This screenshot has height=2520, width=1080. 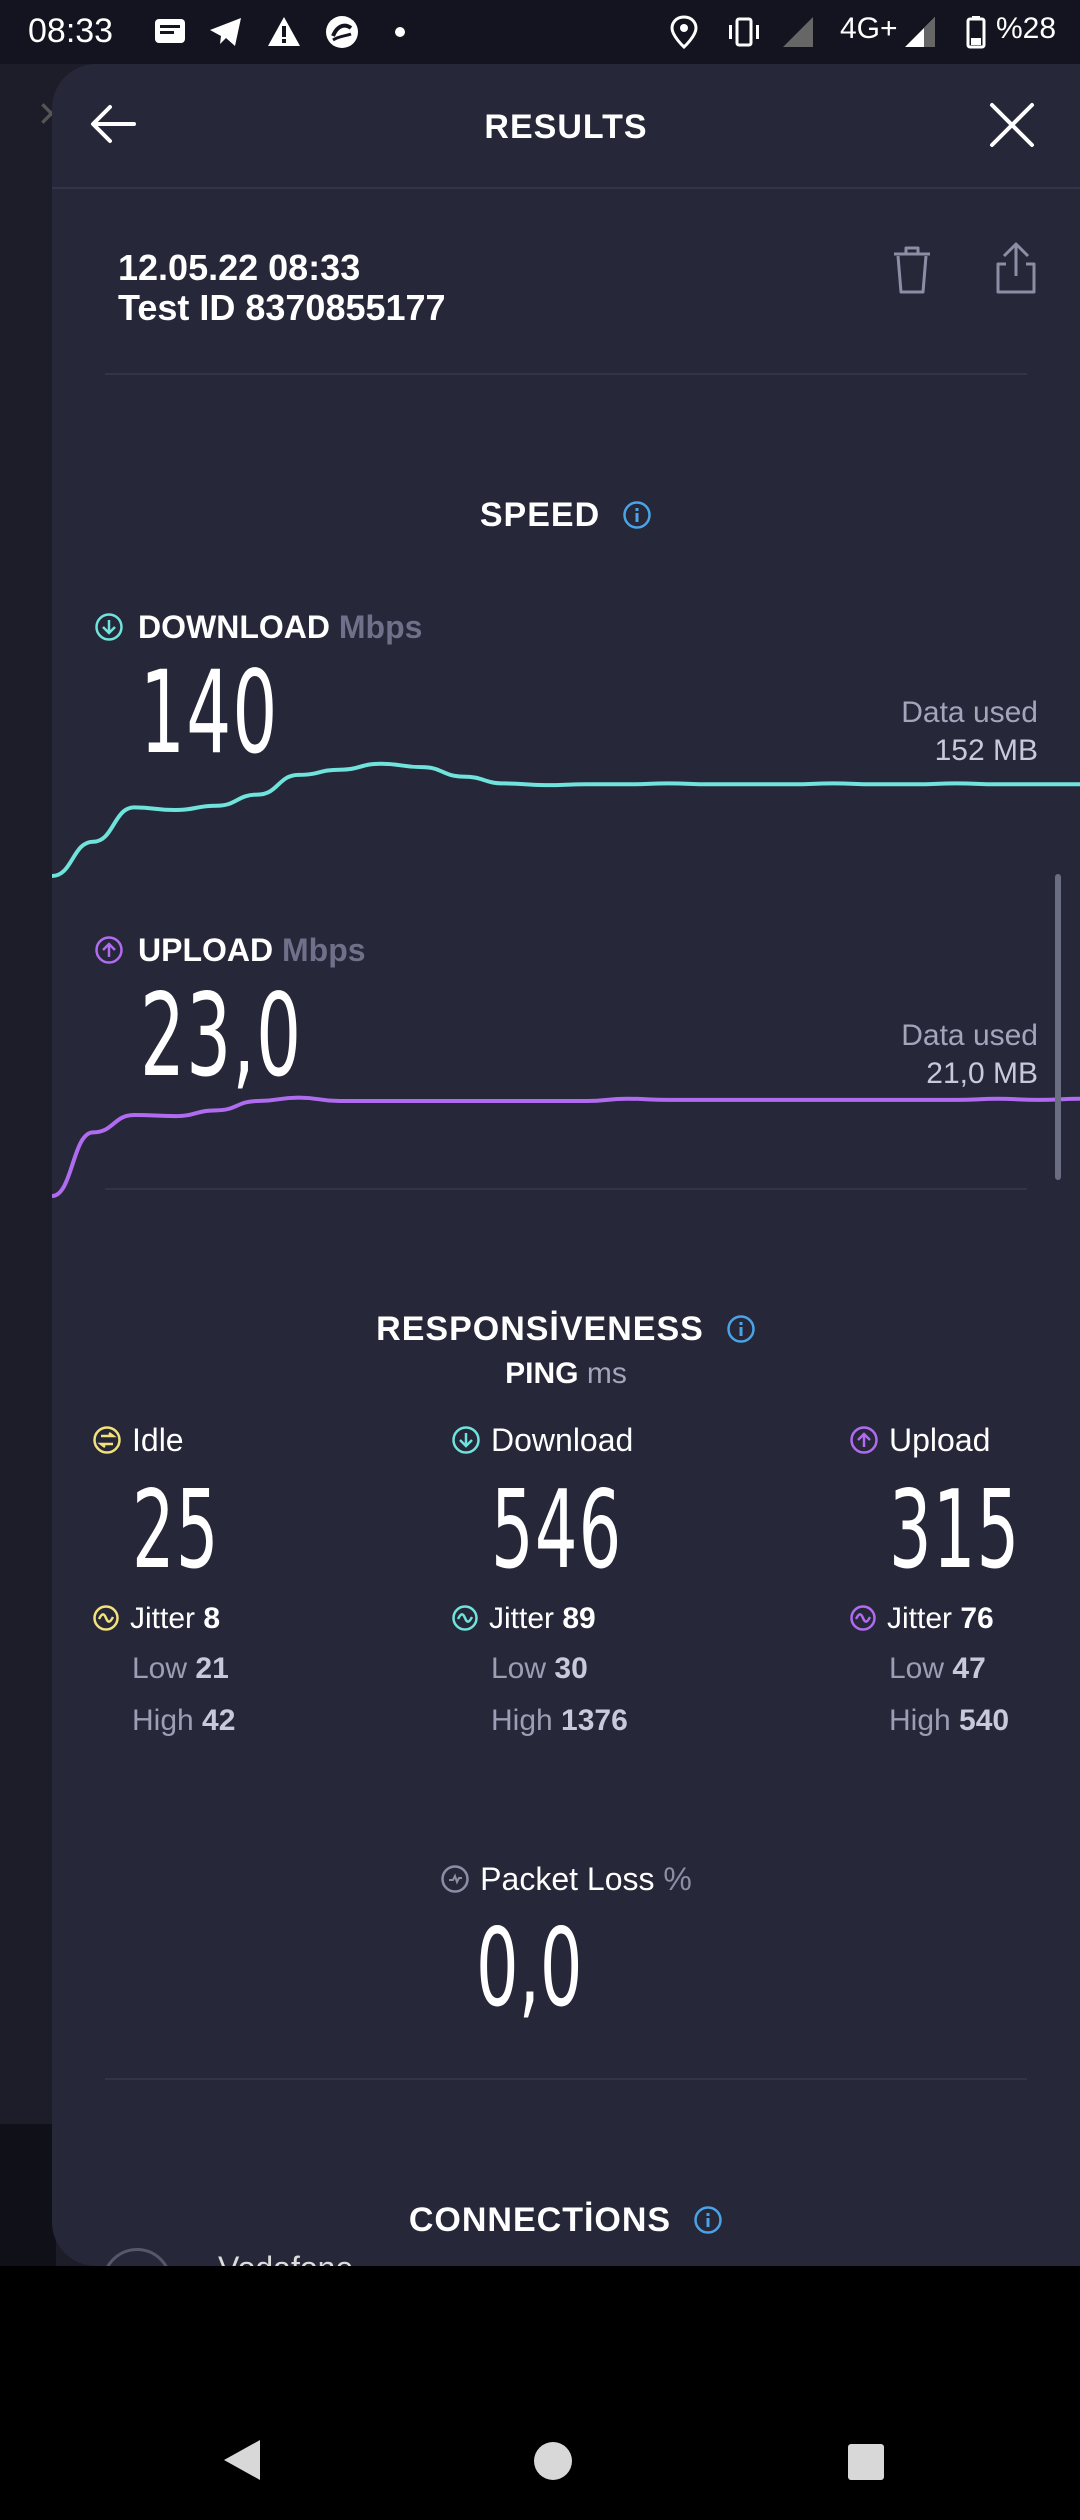 What do you see at coordinates (1058, 1027) in the screenshot?
I see `scrollbar` at bounding box center [1058, 1027].